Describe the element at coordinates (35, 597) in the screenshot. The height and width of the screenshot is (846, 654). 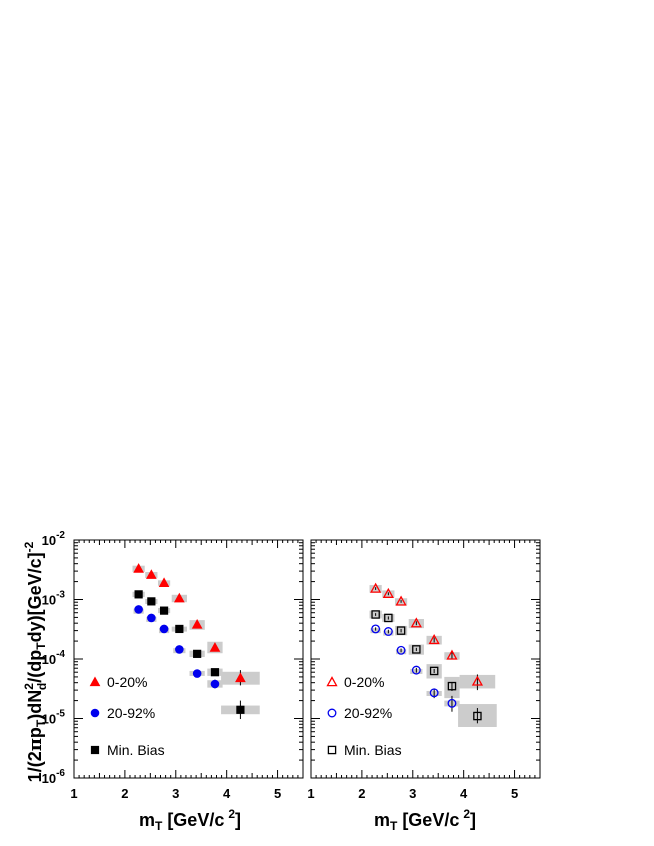
I see `y-axis-title-part: dy)[GeV/c]` at that location.